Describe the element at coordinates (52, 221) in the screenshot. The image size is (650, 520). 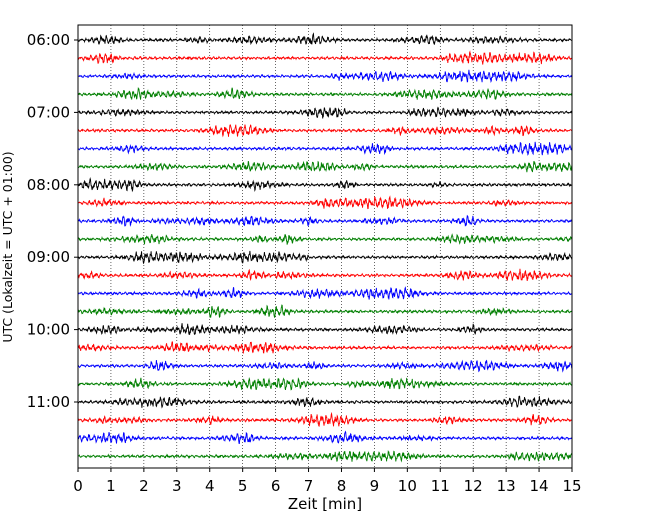
I see `y-axis-ticks: 06:00 07:00 08:00 09:00 10:00 11:00` at that location.